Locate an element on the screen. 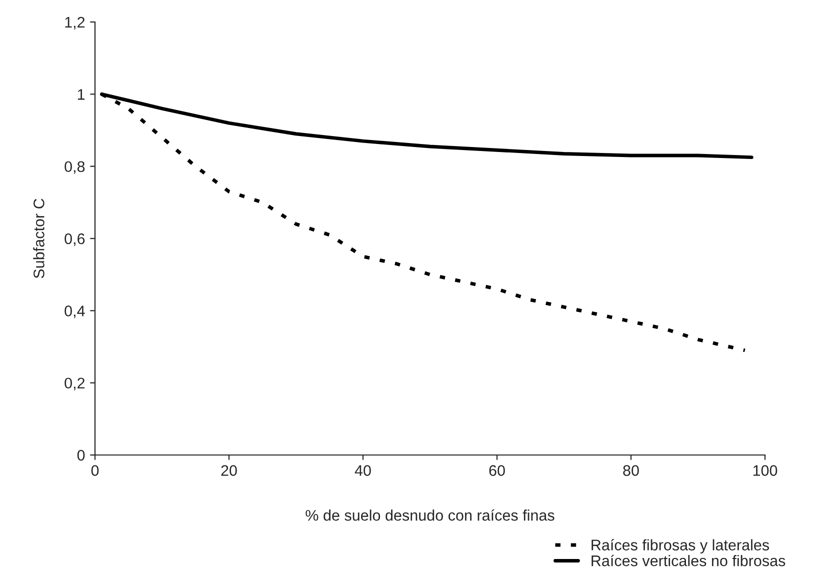  y-axis-title: Subfactor C is located at coordinates (38, 238).